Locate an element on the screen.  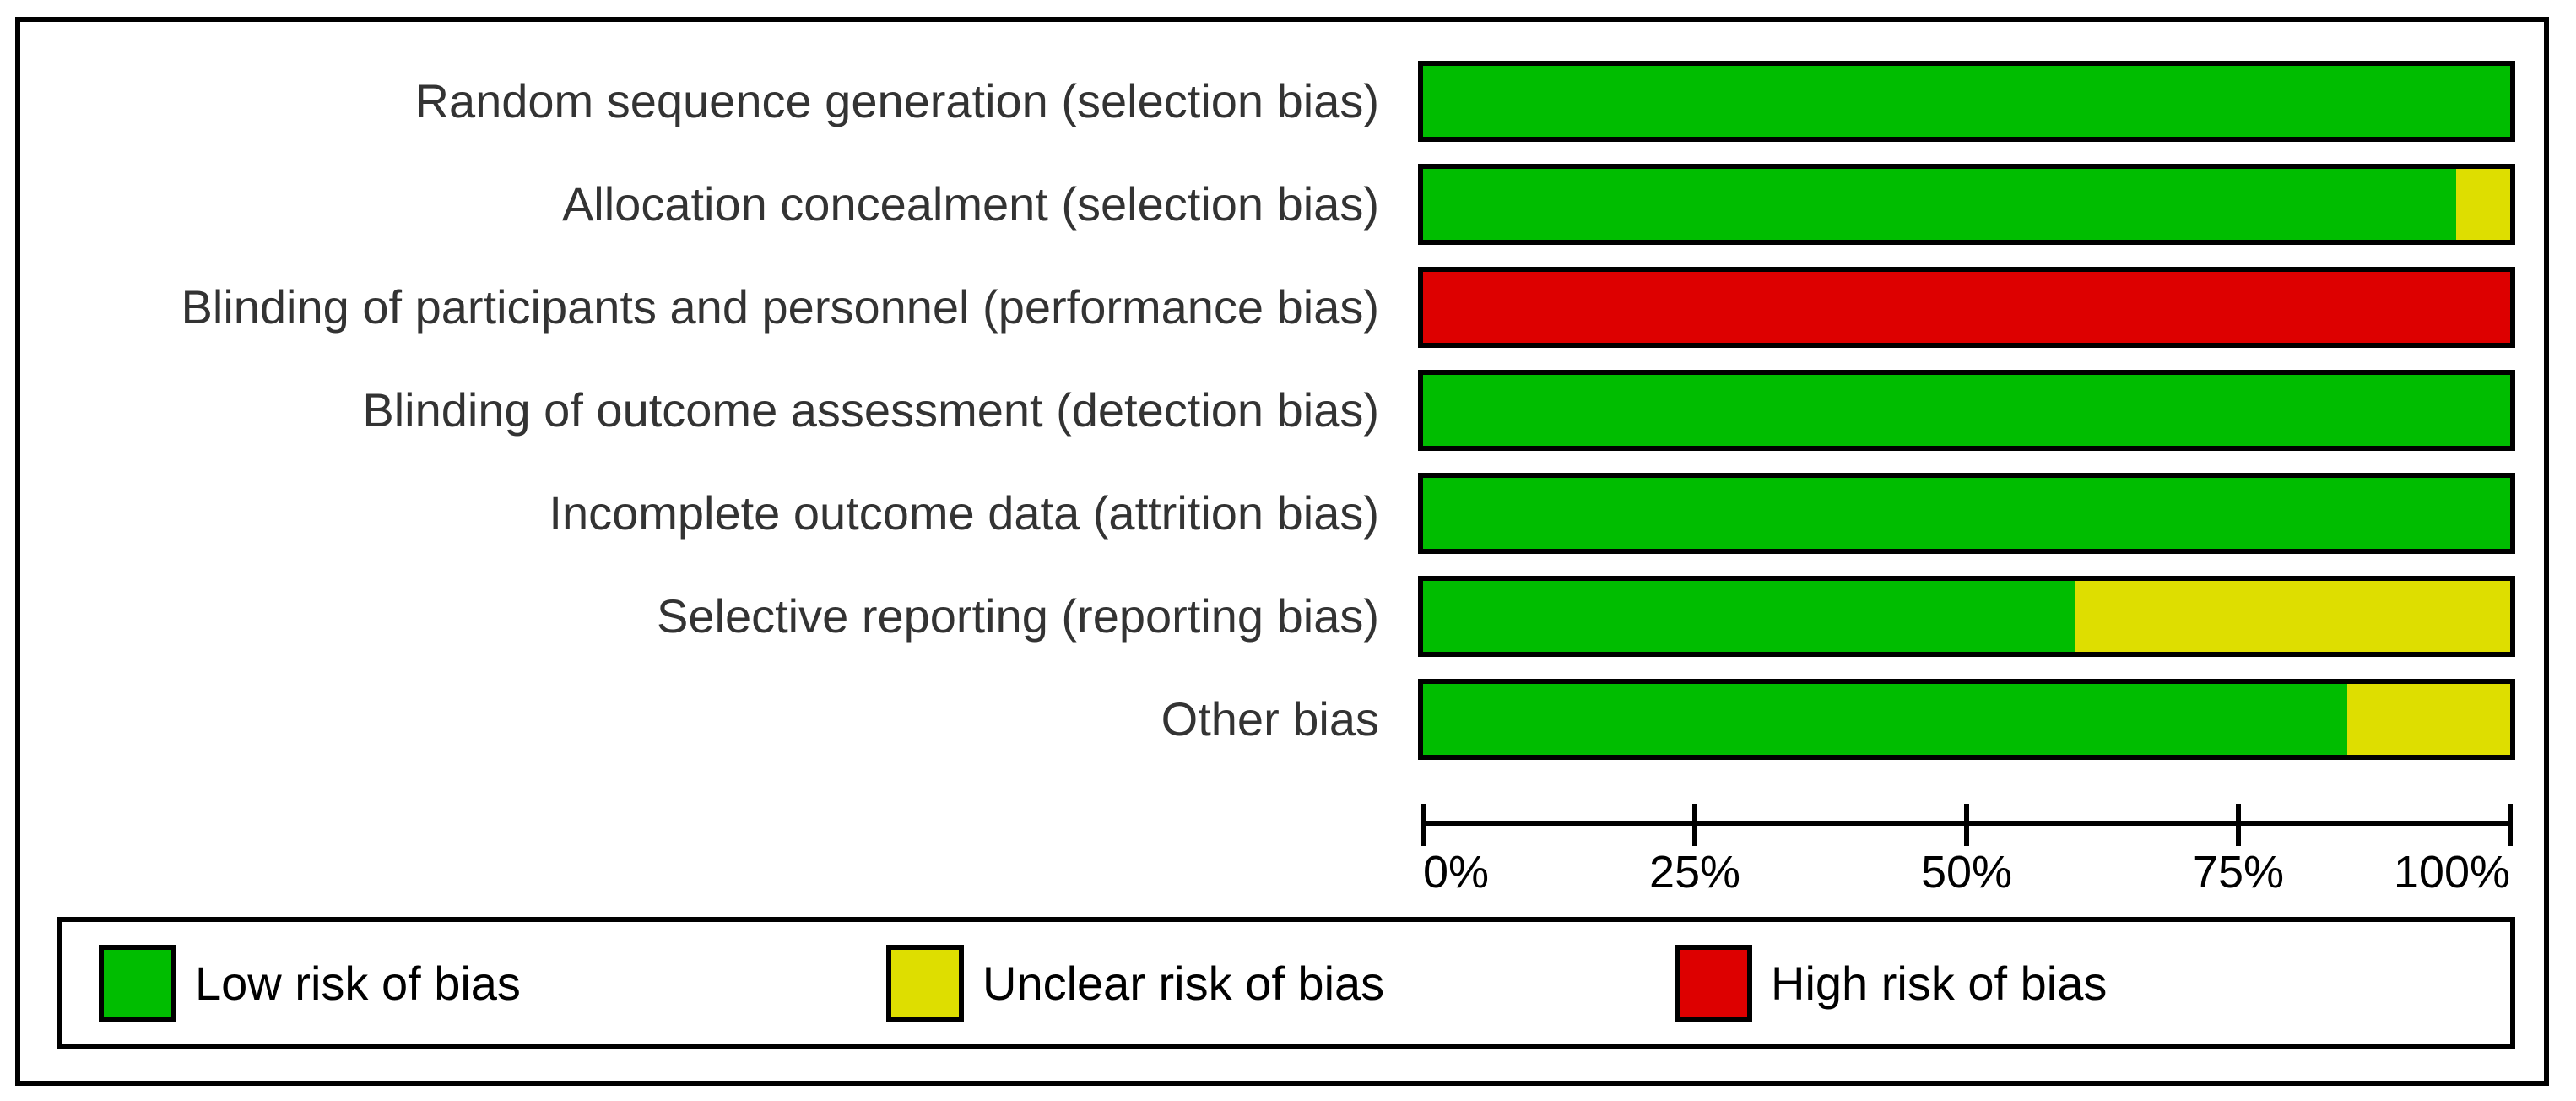
legend-label: Low risk of bias is located at coordinates (358, 983).